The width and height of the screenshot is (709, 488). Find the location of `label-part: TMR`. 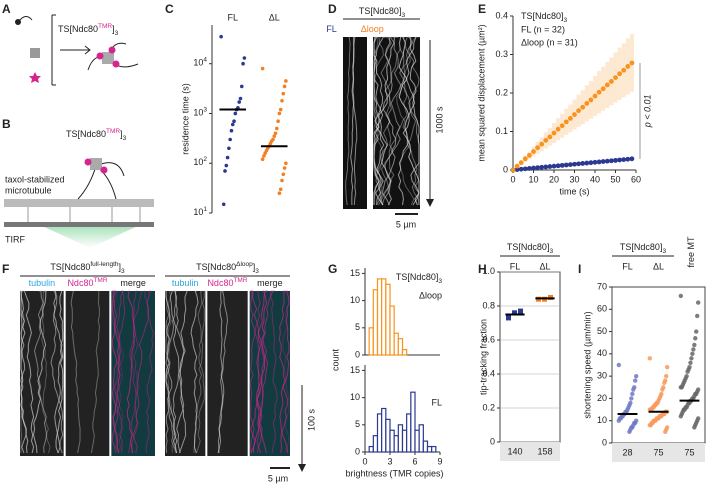

label-part: TMR is located at coordinates (113, 131).